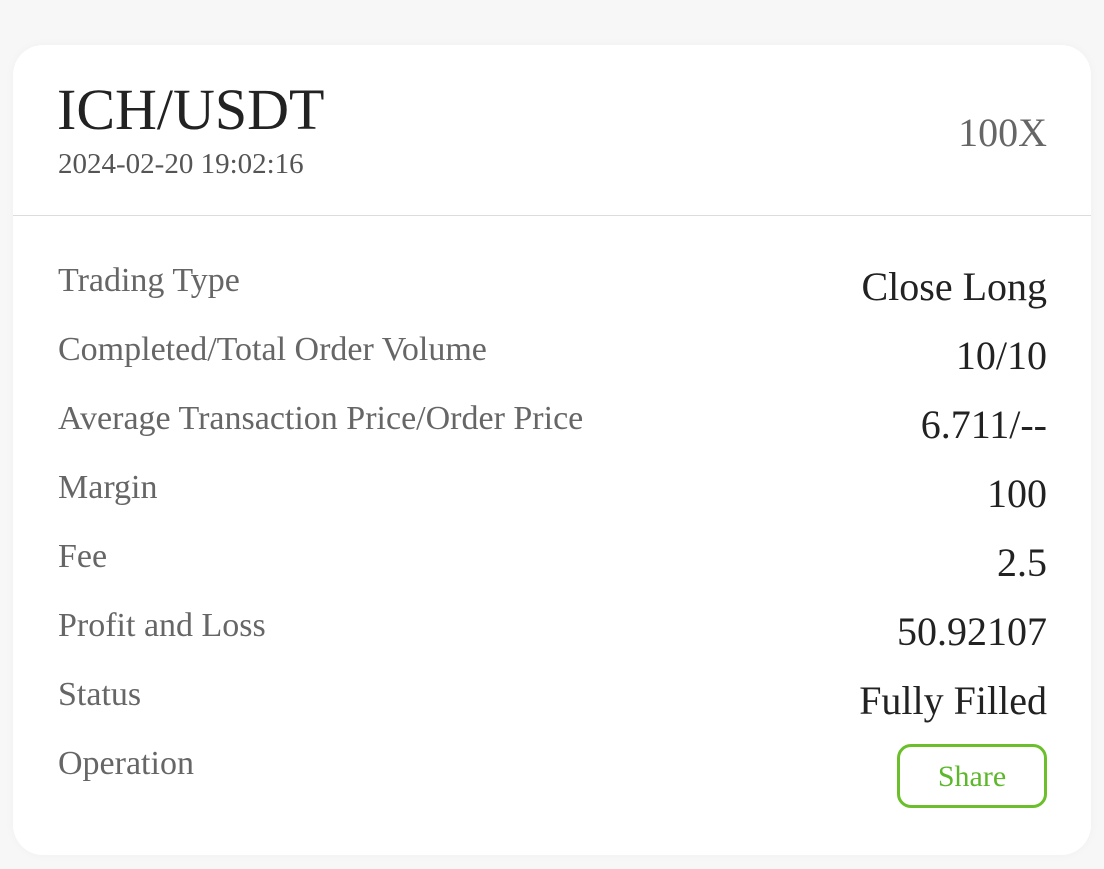 The height and width of the screenshot is (869, 1104). I want to click on row-margin: Margin 100, so click(552, 469).